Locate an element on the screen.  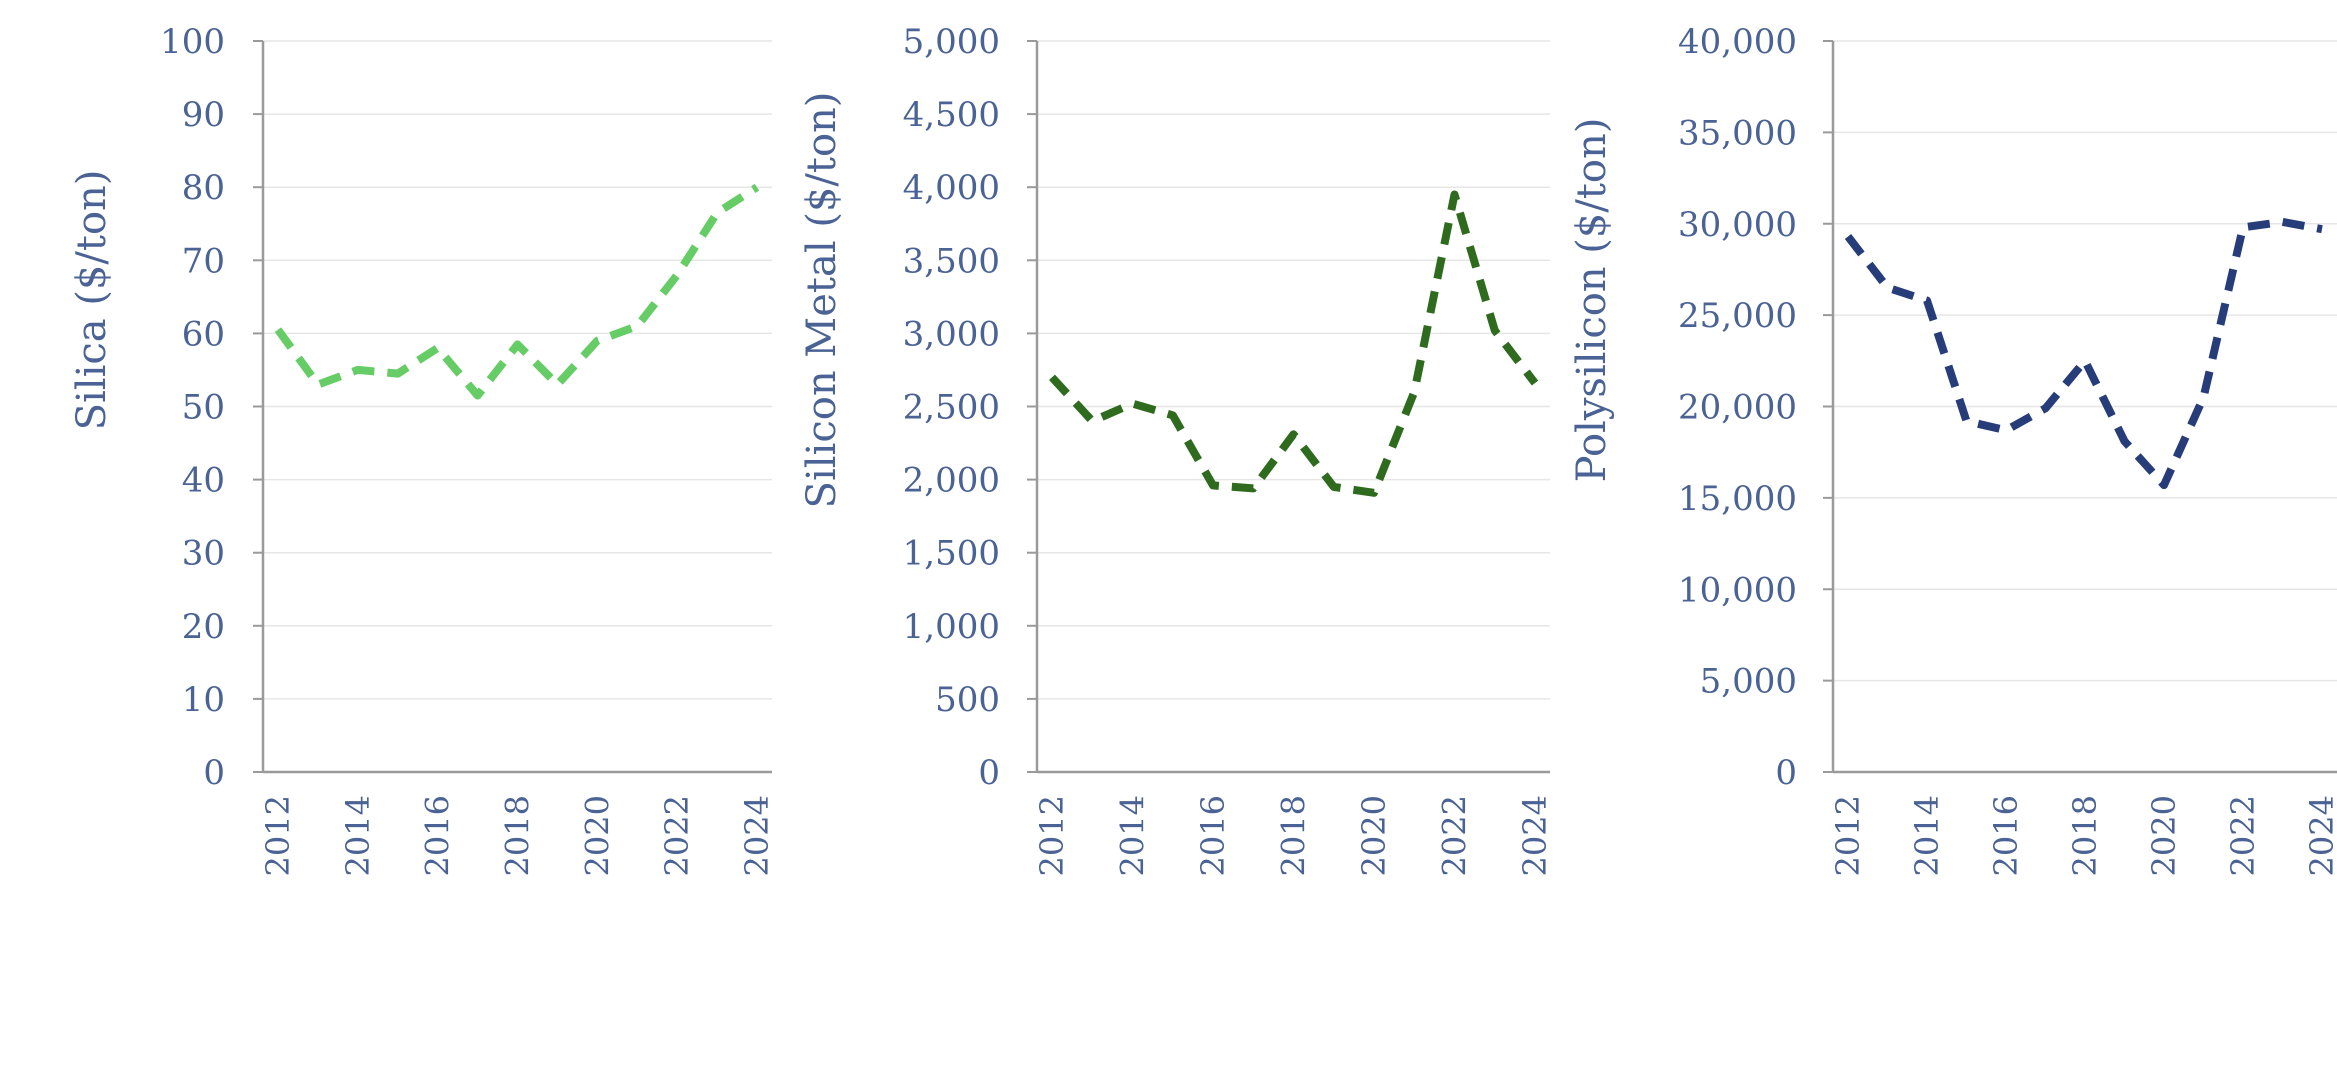
y-axis-label: Polysilicon ($/ton) is located at coordinates (1592, 300).